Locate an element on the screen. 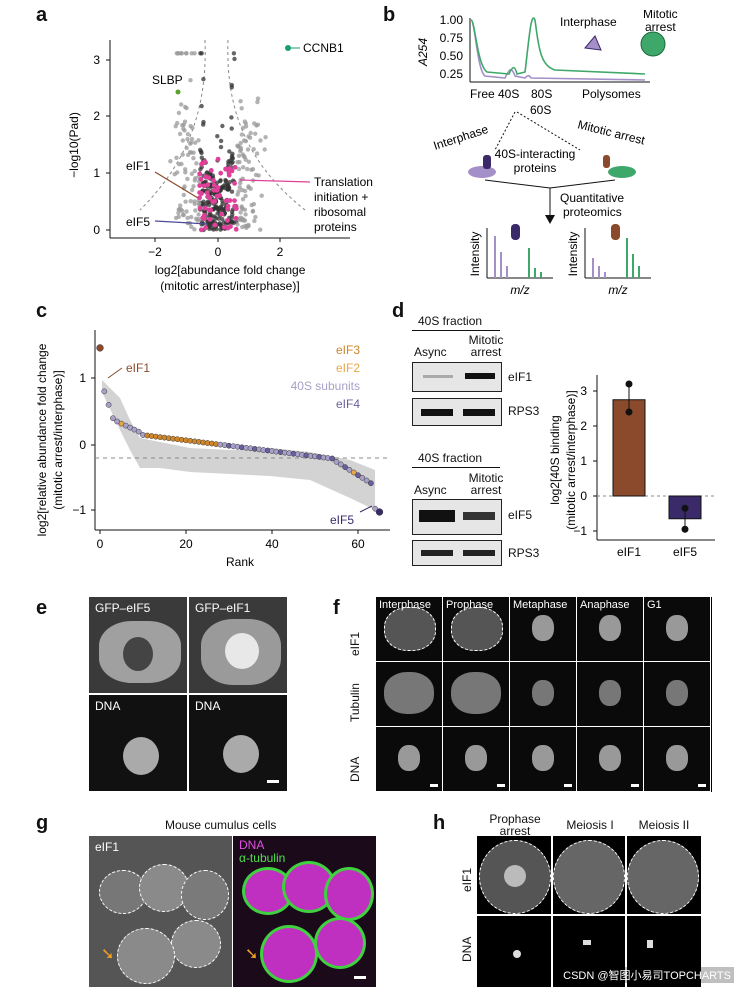  panel-e-gfp-eif5: GFP–eIF5 is located at coordinates (138, 645).